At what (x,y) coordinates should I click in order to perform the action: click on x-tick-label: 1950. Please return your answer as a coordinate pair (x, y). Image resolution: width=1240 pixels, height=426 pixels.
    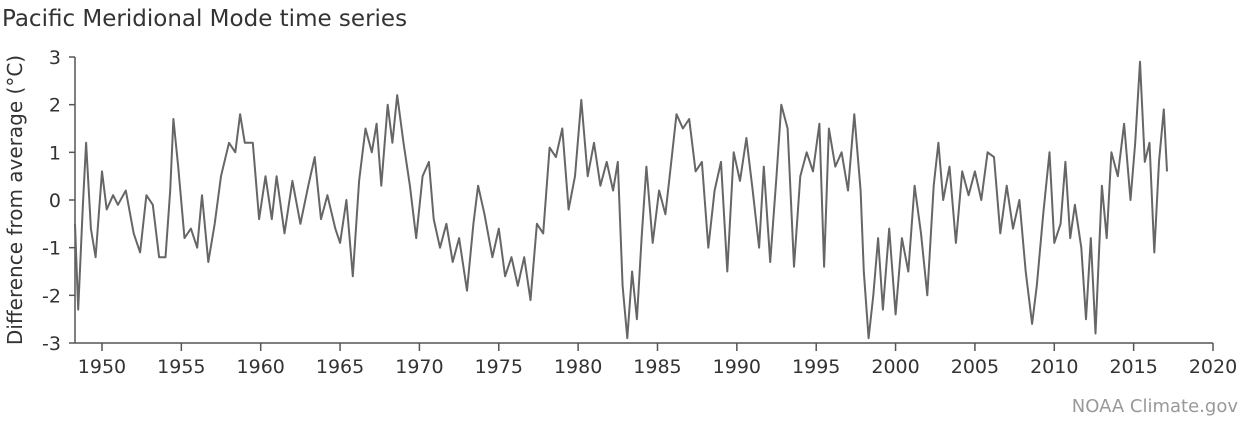
    Looking at the image, I should click on (102, 367).